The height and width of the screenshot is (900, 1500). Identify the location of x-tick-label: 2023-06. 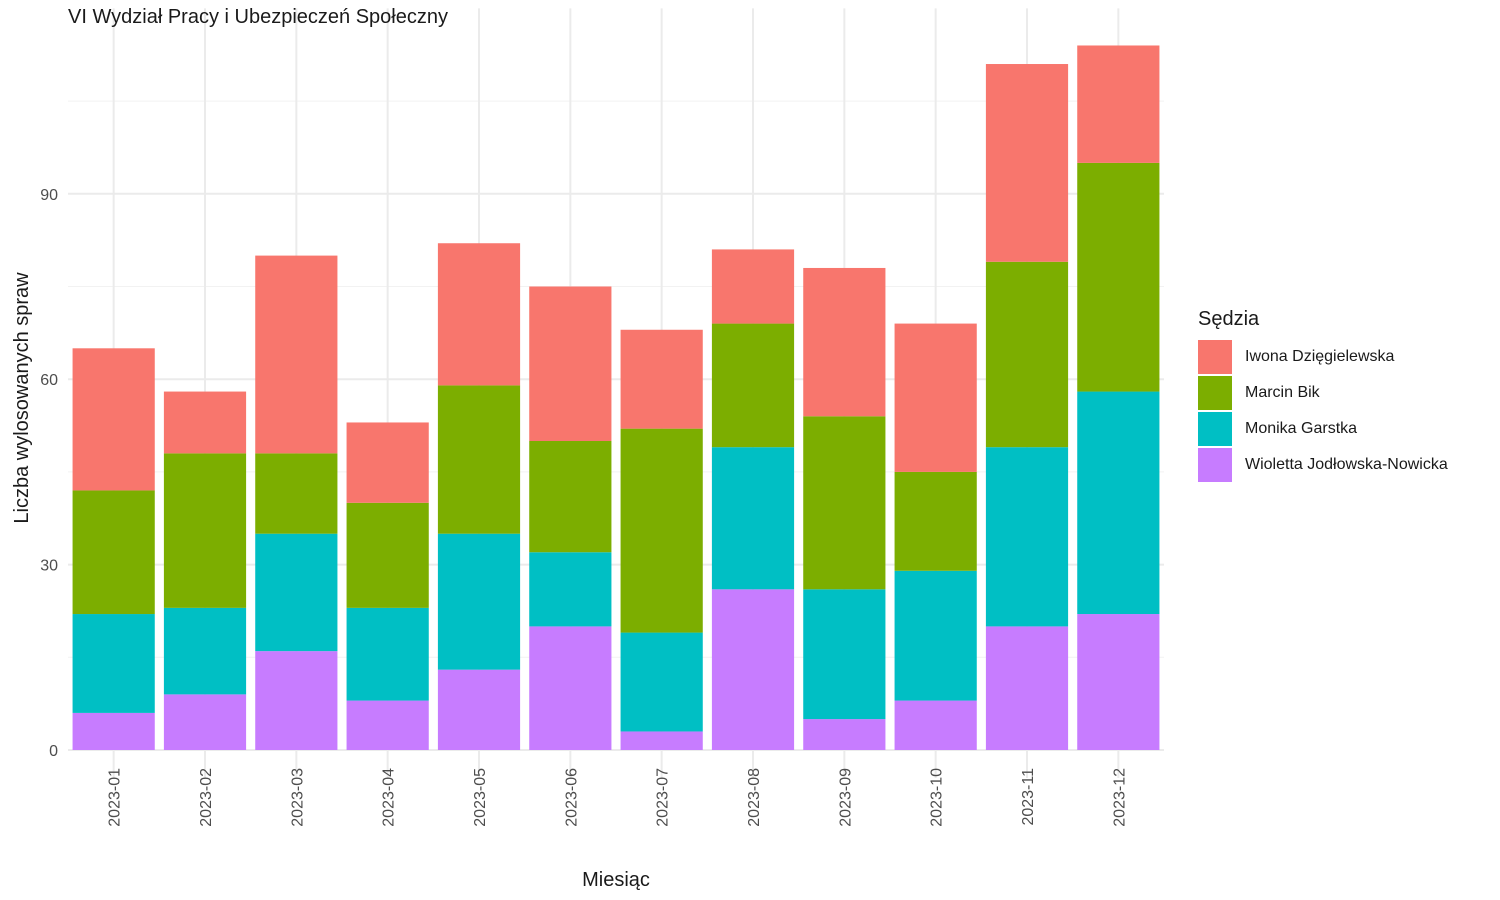
(571, 797).